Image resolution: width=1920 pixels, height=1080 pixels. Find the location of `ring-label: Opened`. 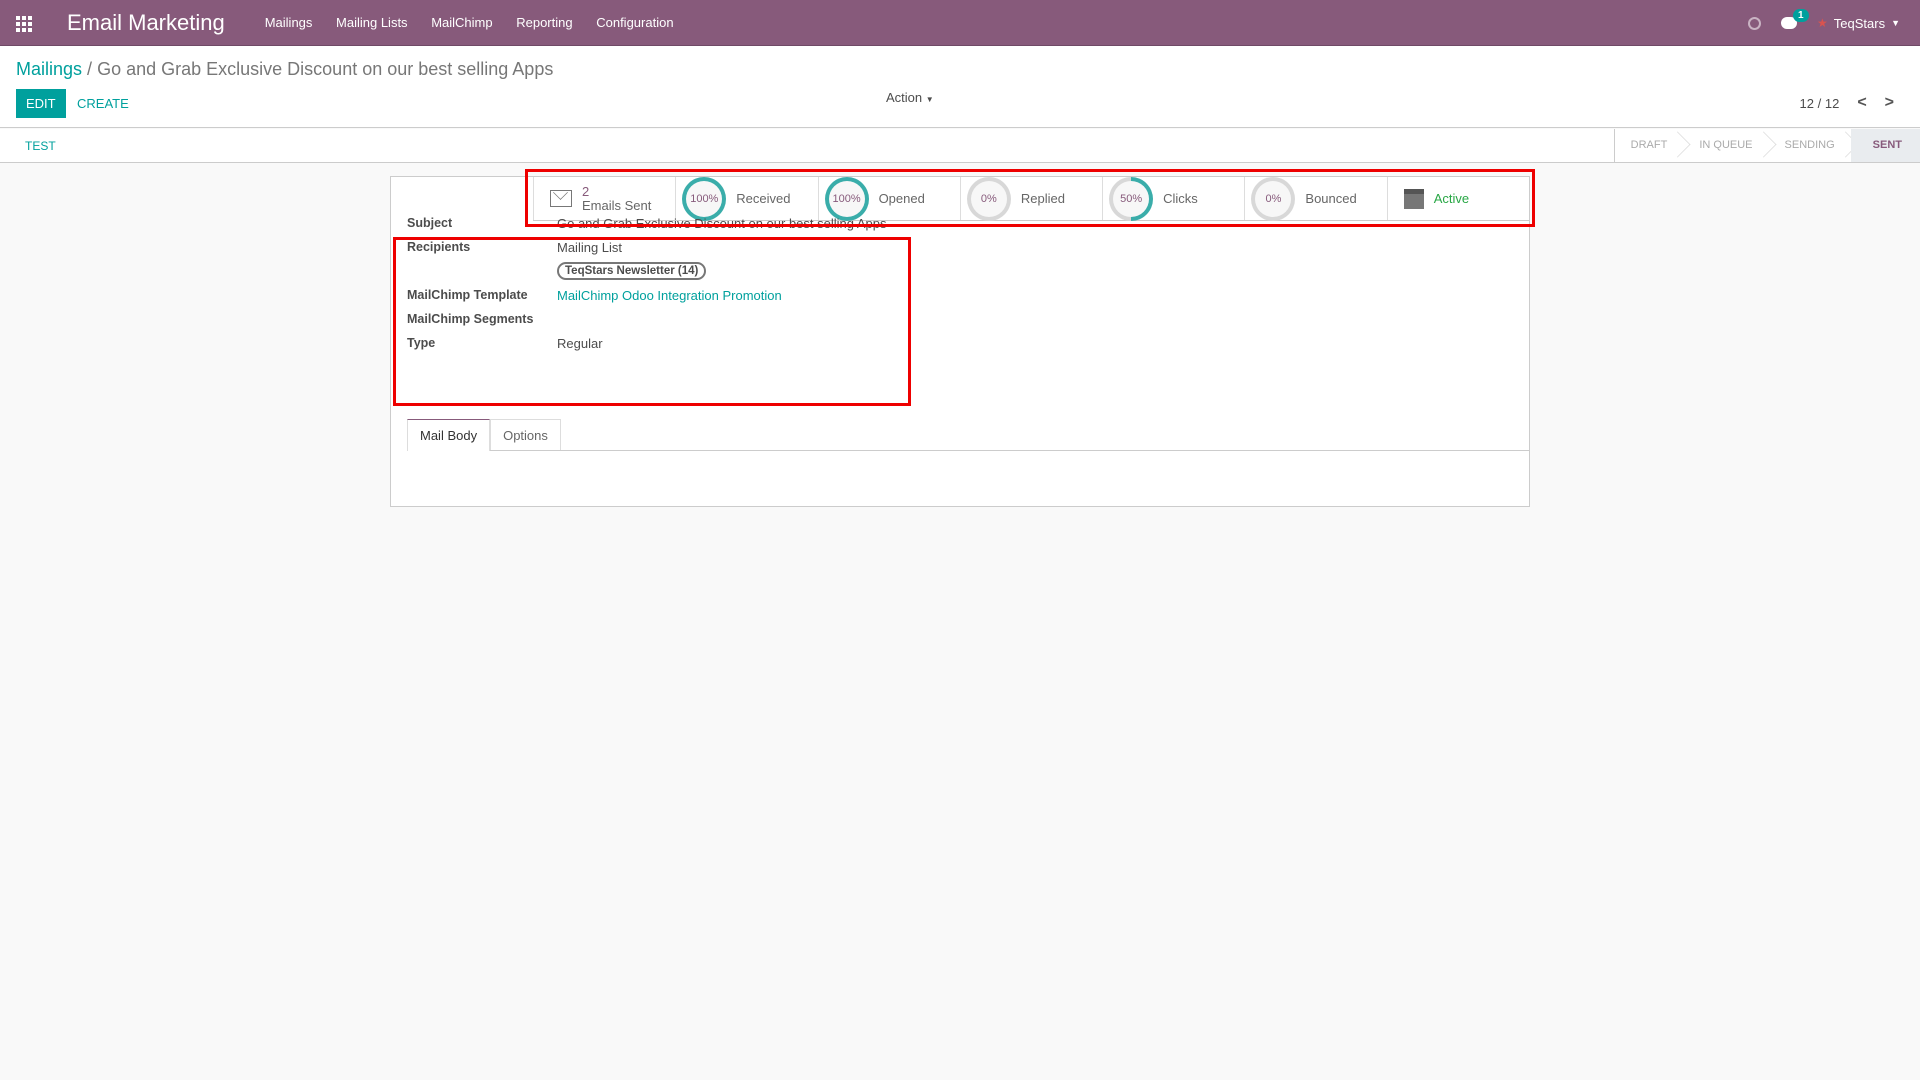

ring-label: Opened is located at coordinates (901, 198).